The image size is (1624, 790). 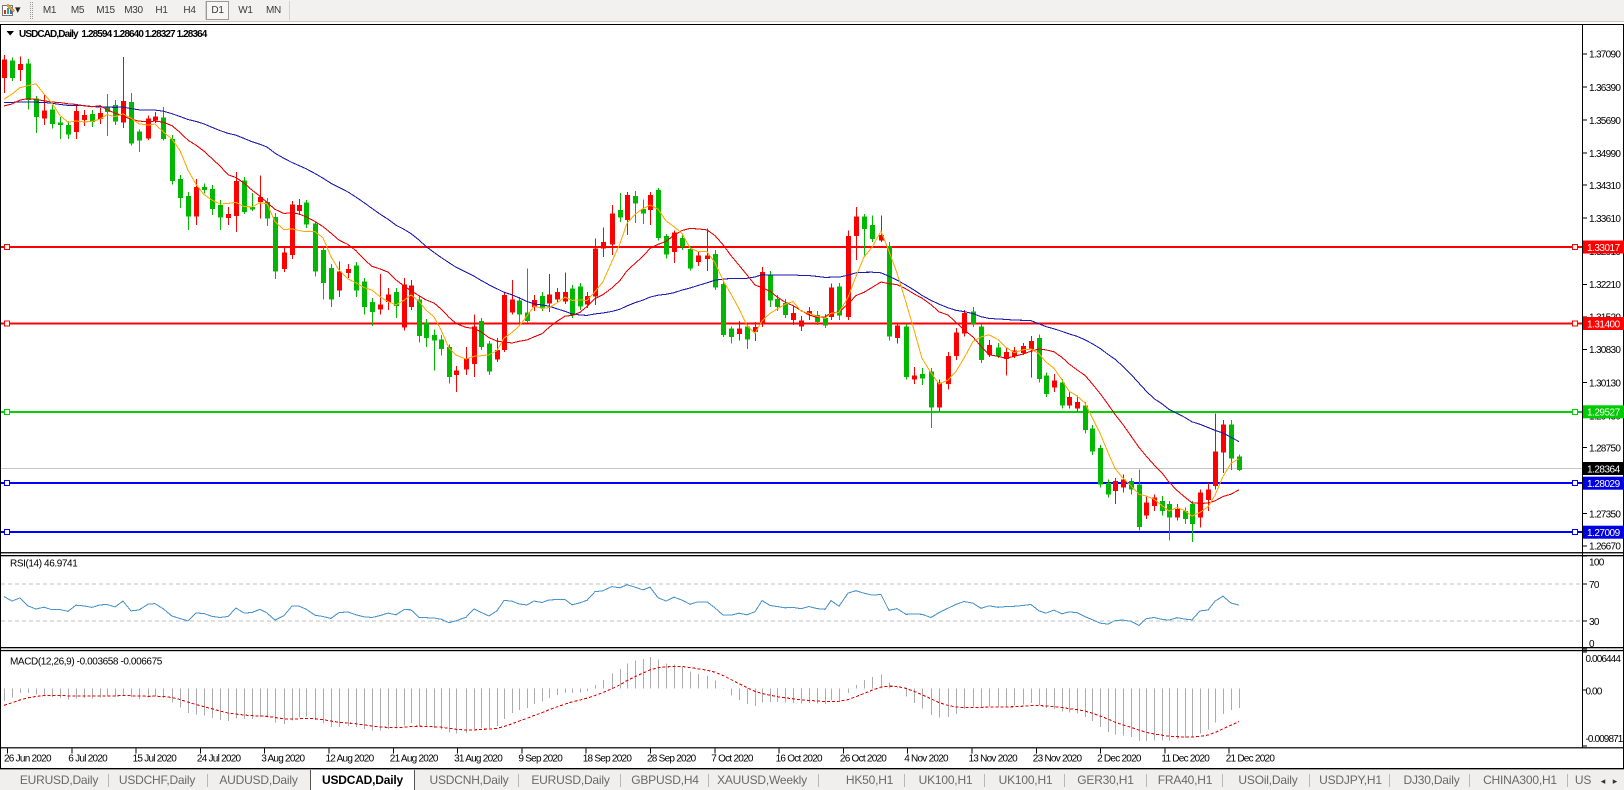 What do you see at coordinates (1592, 644) in the screenshot?
I see `svg-text: 0` at bounding box center [1592, 644].